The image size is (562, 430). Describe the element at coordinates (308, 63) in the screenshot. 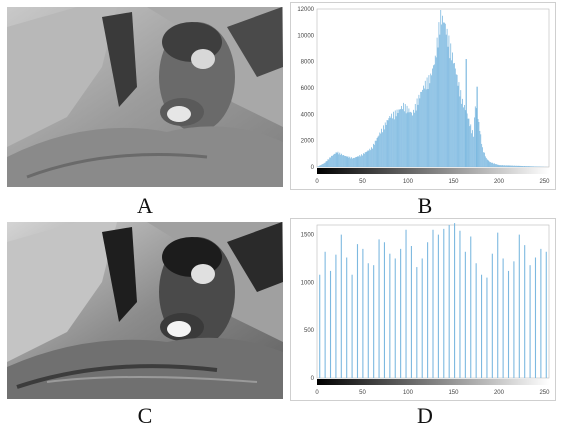

I see `y-tick-label: 8000` at that location.